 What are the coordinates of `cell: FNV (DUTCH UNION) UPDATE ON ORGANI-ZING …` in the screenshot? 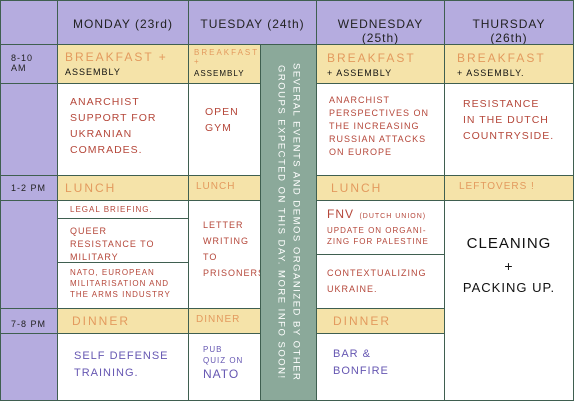 It's located at (380, 227).